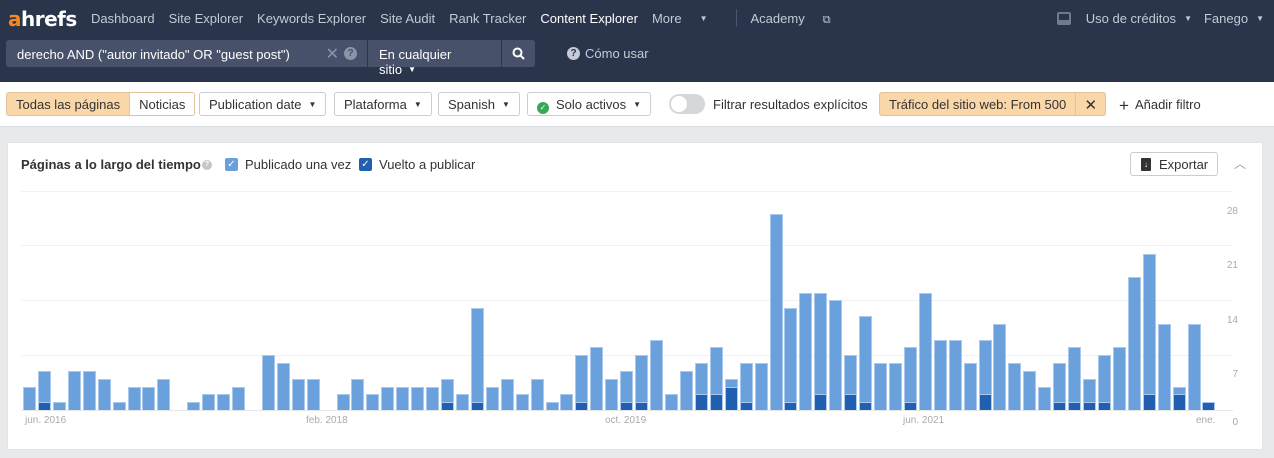  What do you see at coordinates (123, 18) in the screenshot?
I see `nav-dashboard: Dashboard` at bounding box center [123, 18].